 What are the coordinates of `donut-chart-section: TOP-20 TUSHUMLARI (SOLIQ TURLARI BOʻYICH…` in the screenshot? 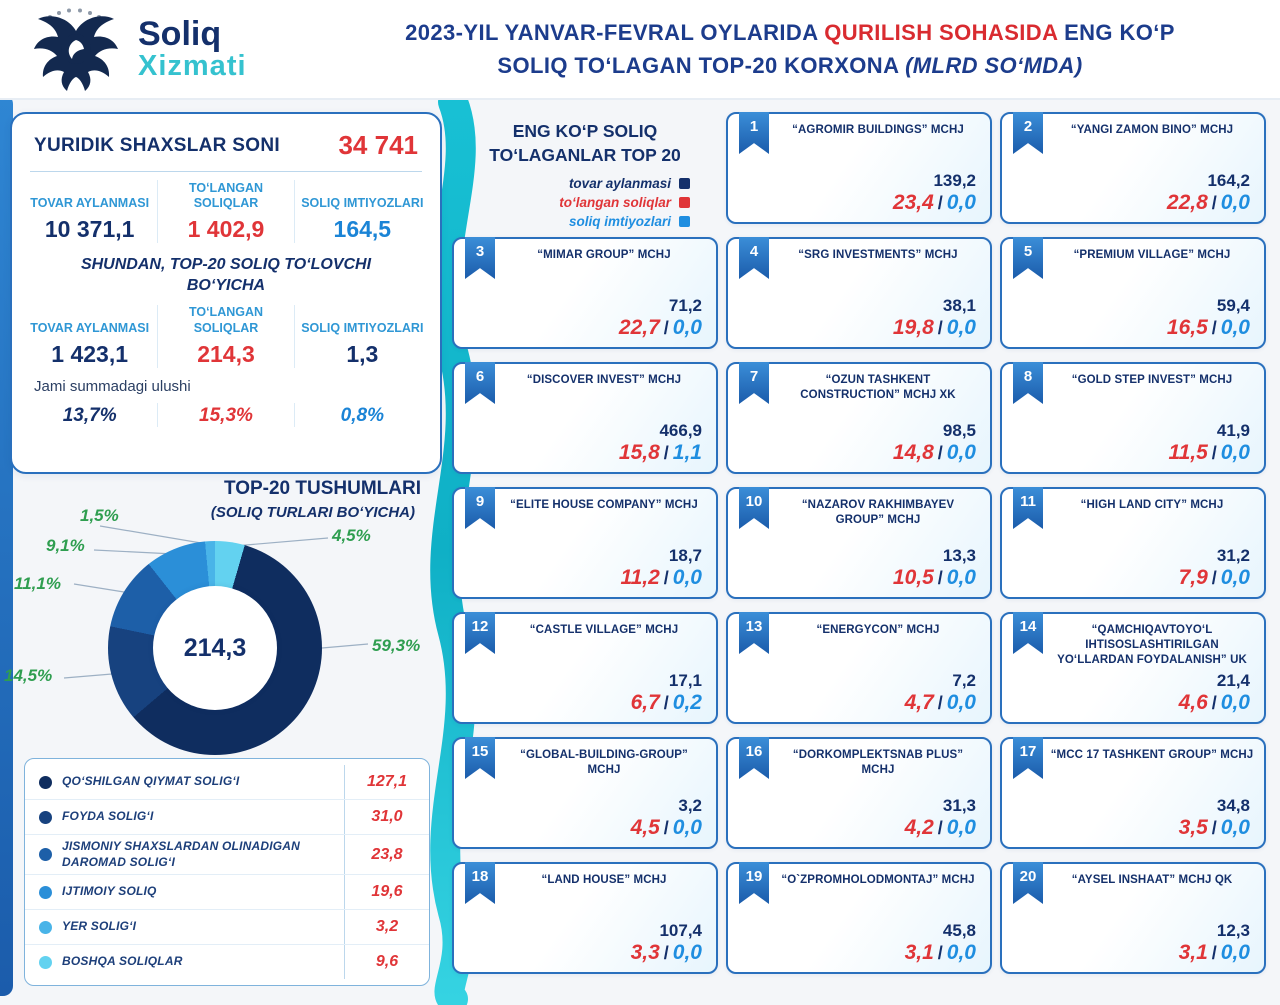 It's located at (222, 631).